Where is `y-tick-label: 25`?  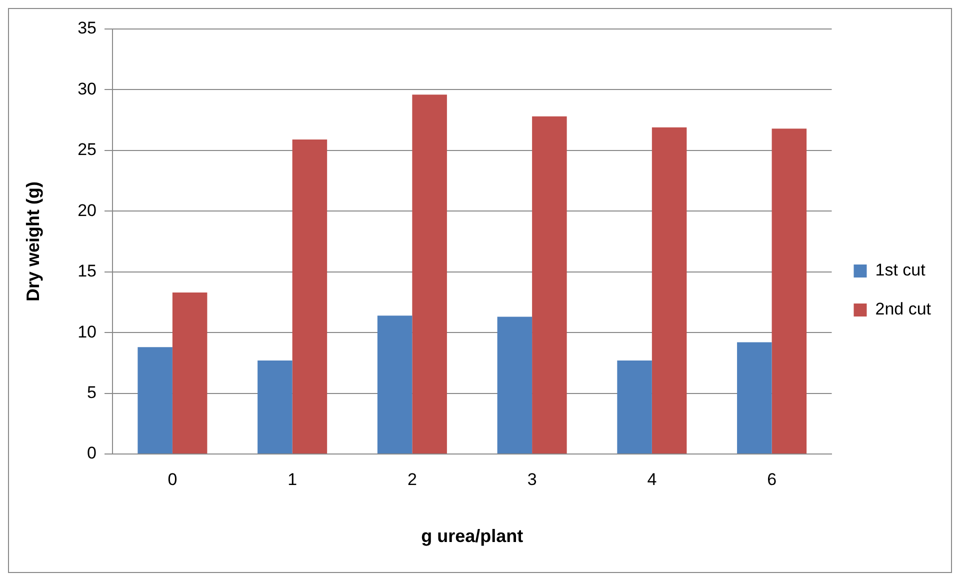
y-tick-label: 25 is located at coordinates (87, 150).